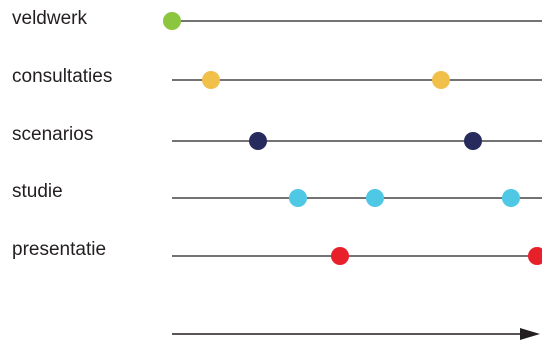 Image resolution: width=542 pixels, height=342 pixels. What do you see at coordinates (53, 134) in the screenshot?
I see `row-label-scenarios: scenarios` at bounding box center [53, 134].